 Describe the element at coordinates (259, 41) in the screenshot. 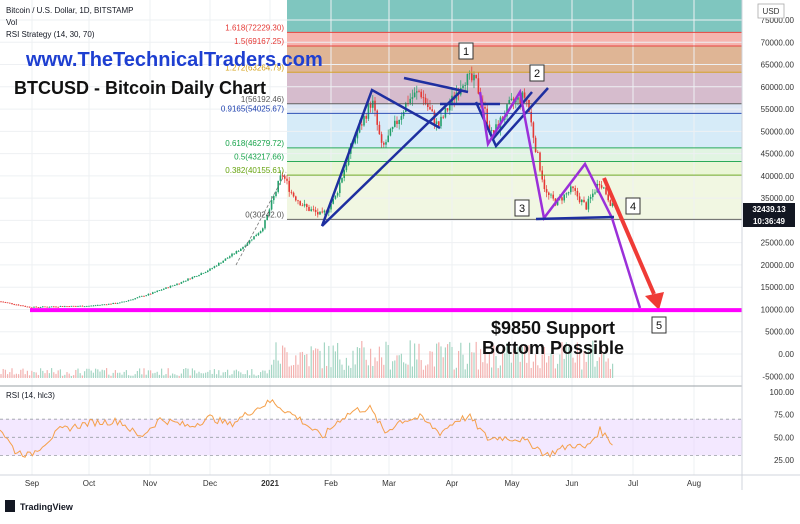

I see `fib-label: 1.5(69167.25)` at that location.